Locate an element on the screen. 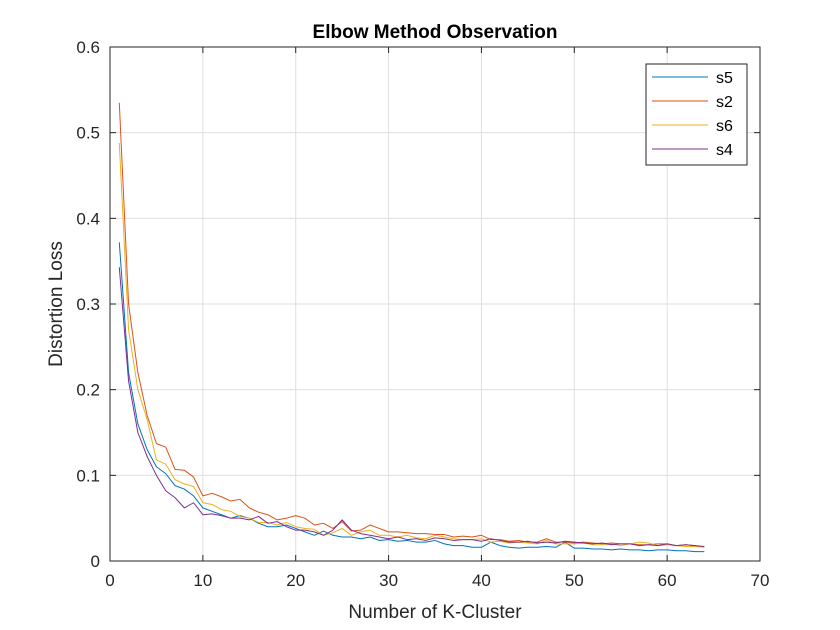 The width and height of the screenshot is (840, 630). x-tick-label: 70 is located at coordinates (760, 580).